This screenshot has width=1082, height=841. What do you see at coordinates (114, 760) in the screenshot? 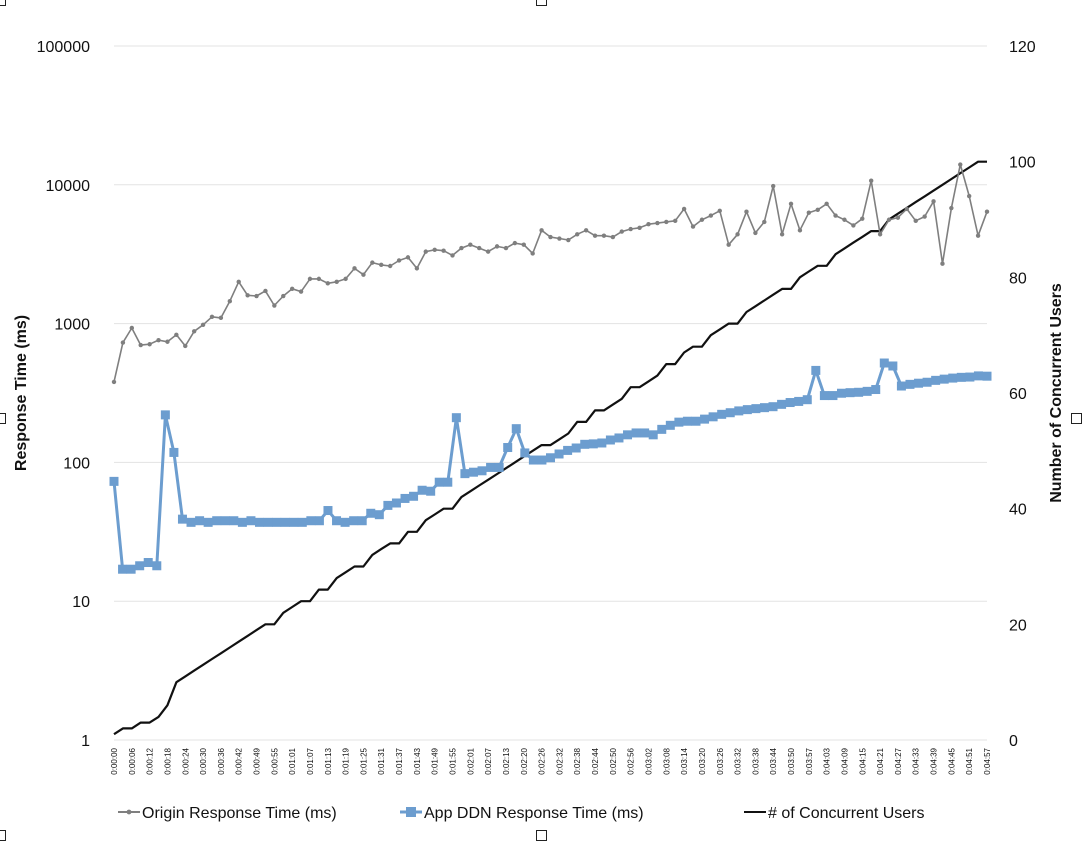
I see `x-tick-label: 0:00:00` at bounding box center [114, 760].